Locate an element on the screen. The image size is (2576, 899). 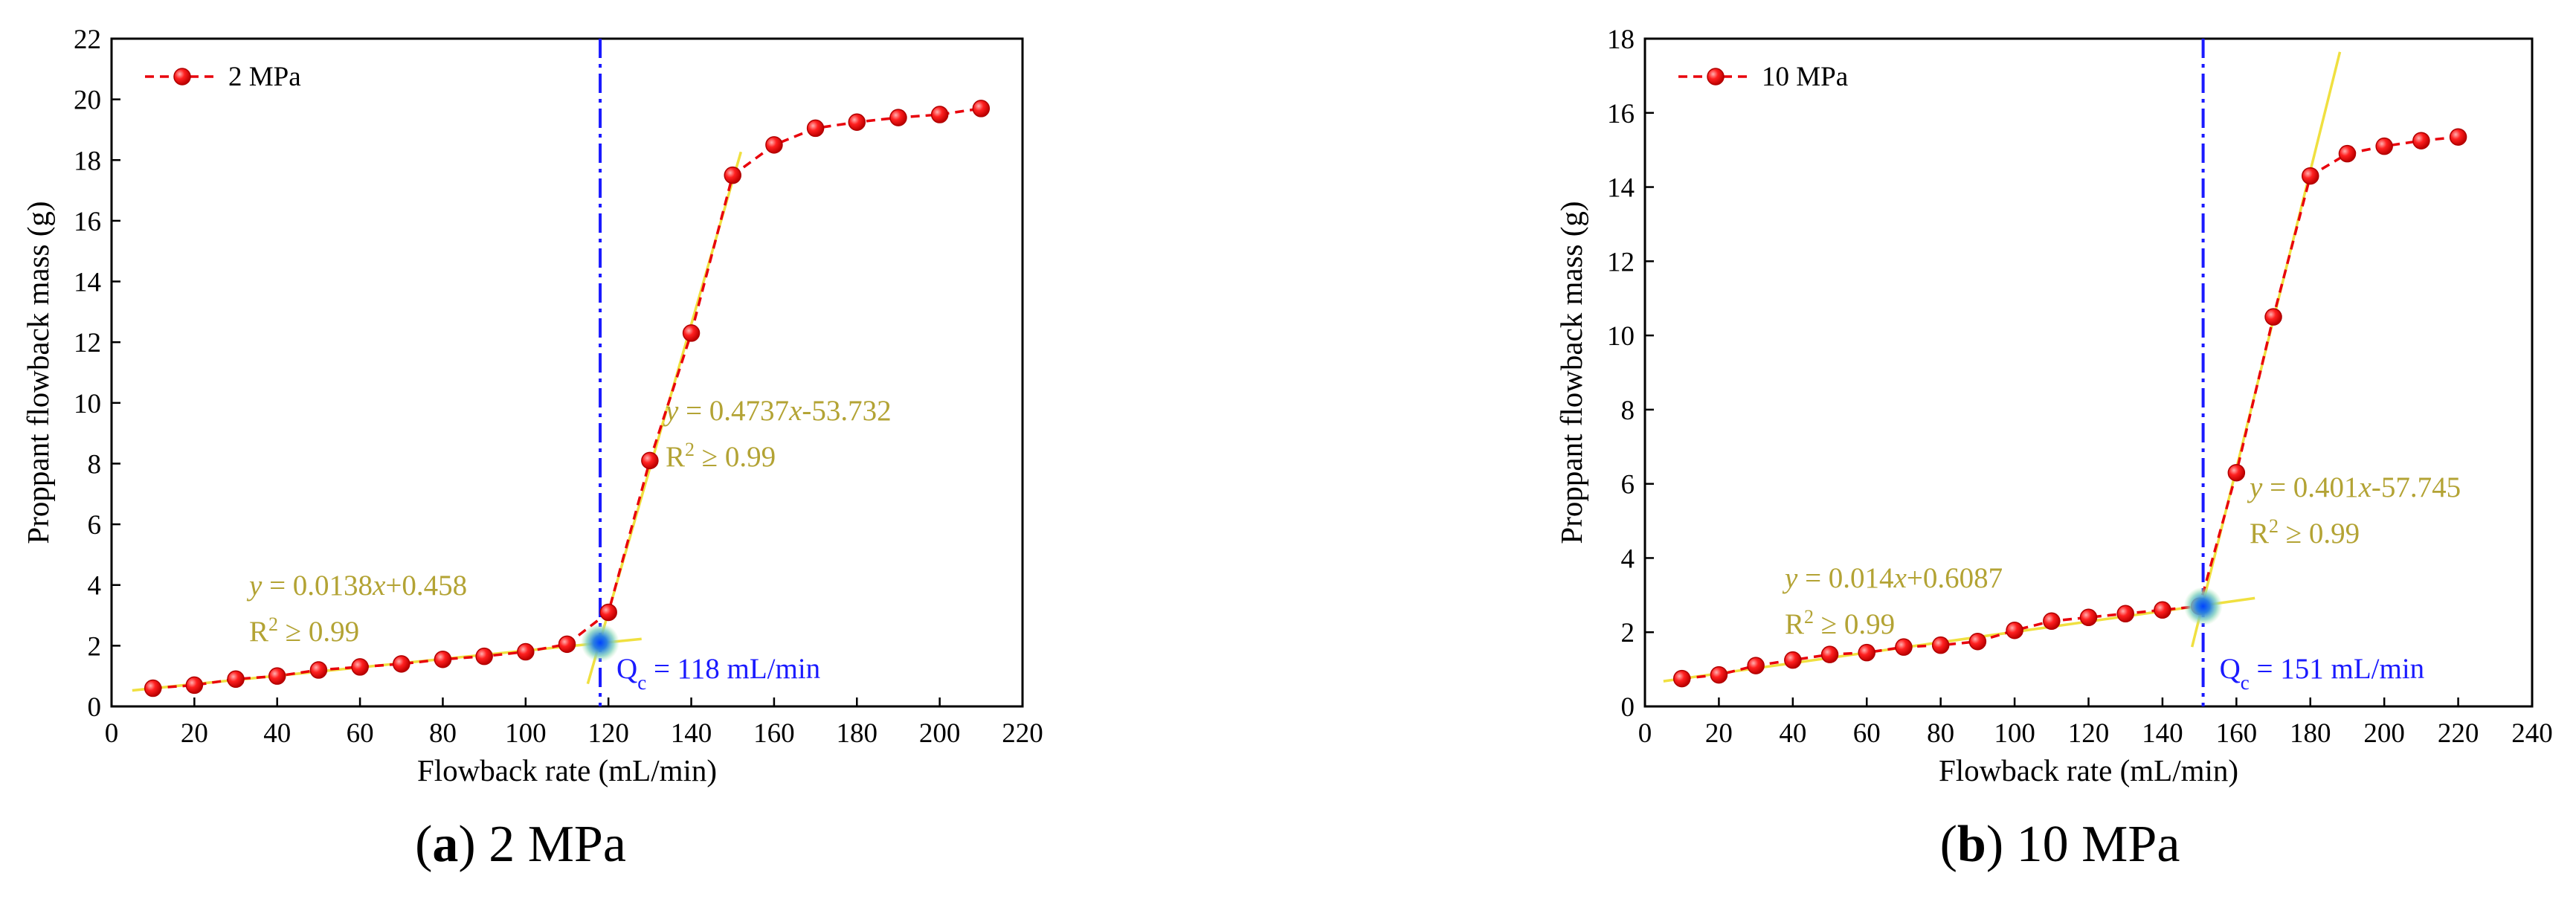
y-tick-label: 20 is located at coordinates (87, 101).